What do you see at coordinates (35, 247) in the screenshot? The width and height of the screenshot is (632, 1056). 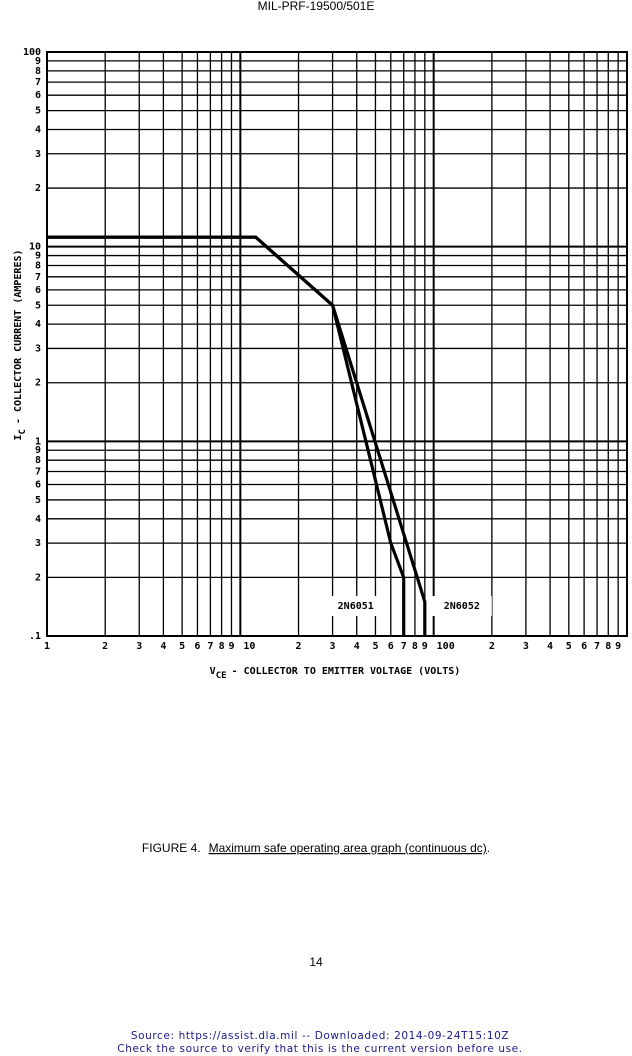 I see `y-tick-label: 10` at bounding box center [35, 247].